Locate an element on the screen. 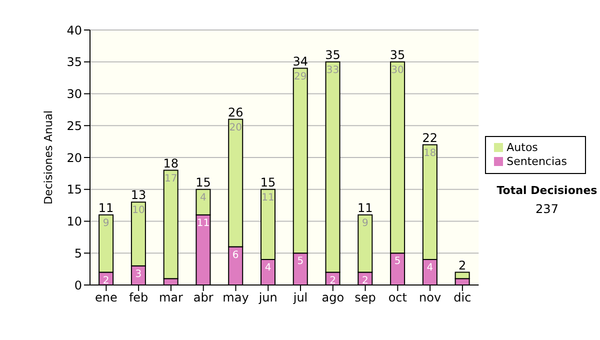 This screenshot has width=600, height=340. x-tick-label: jun is located at coordinates (268, 297).